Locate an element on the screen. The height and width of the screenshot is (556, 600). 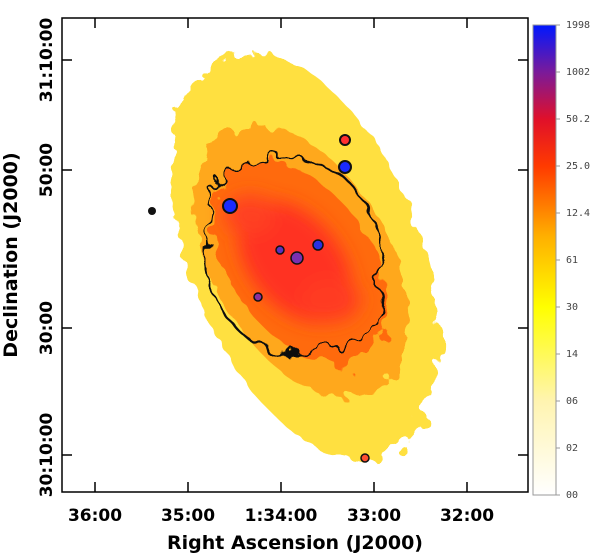
y-tick-label: 50:00 is located at coordinates (47, 170).